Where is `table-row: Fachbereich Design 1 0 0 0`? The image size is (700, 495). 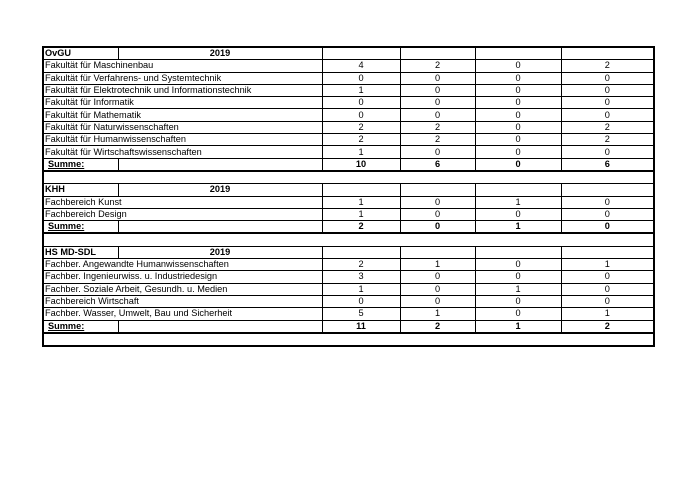
table-row: Fachbereich Design 1 0 0 0 is located at coordinates (348, 214).